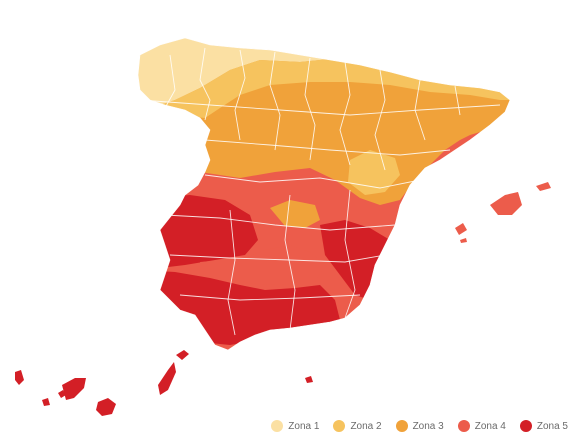 This screenshot has width=580, height=444. I want to click on ibiza, so click(461, 229).